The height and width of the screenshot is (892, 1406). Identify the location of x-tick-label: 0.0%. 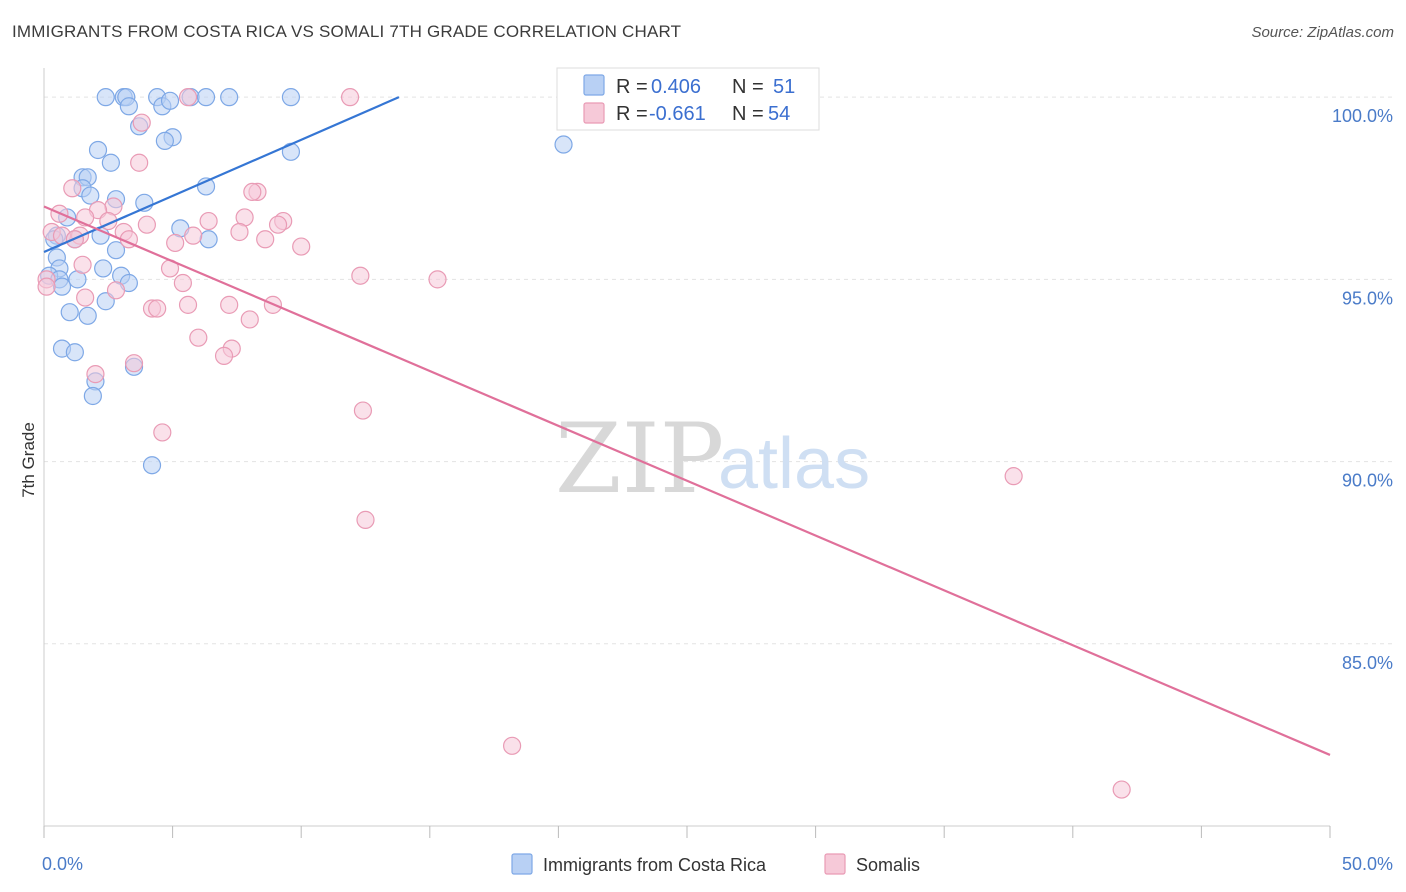
(62, 864).